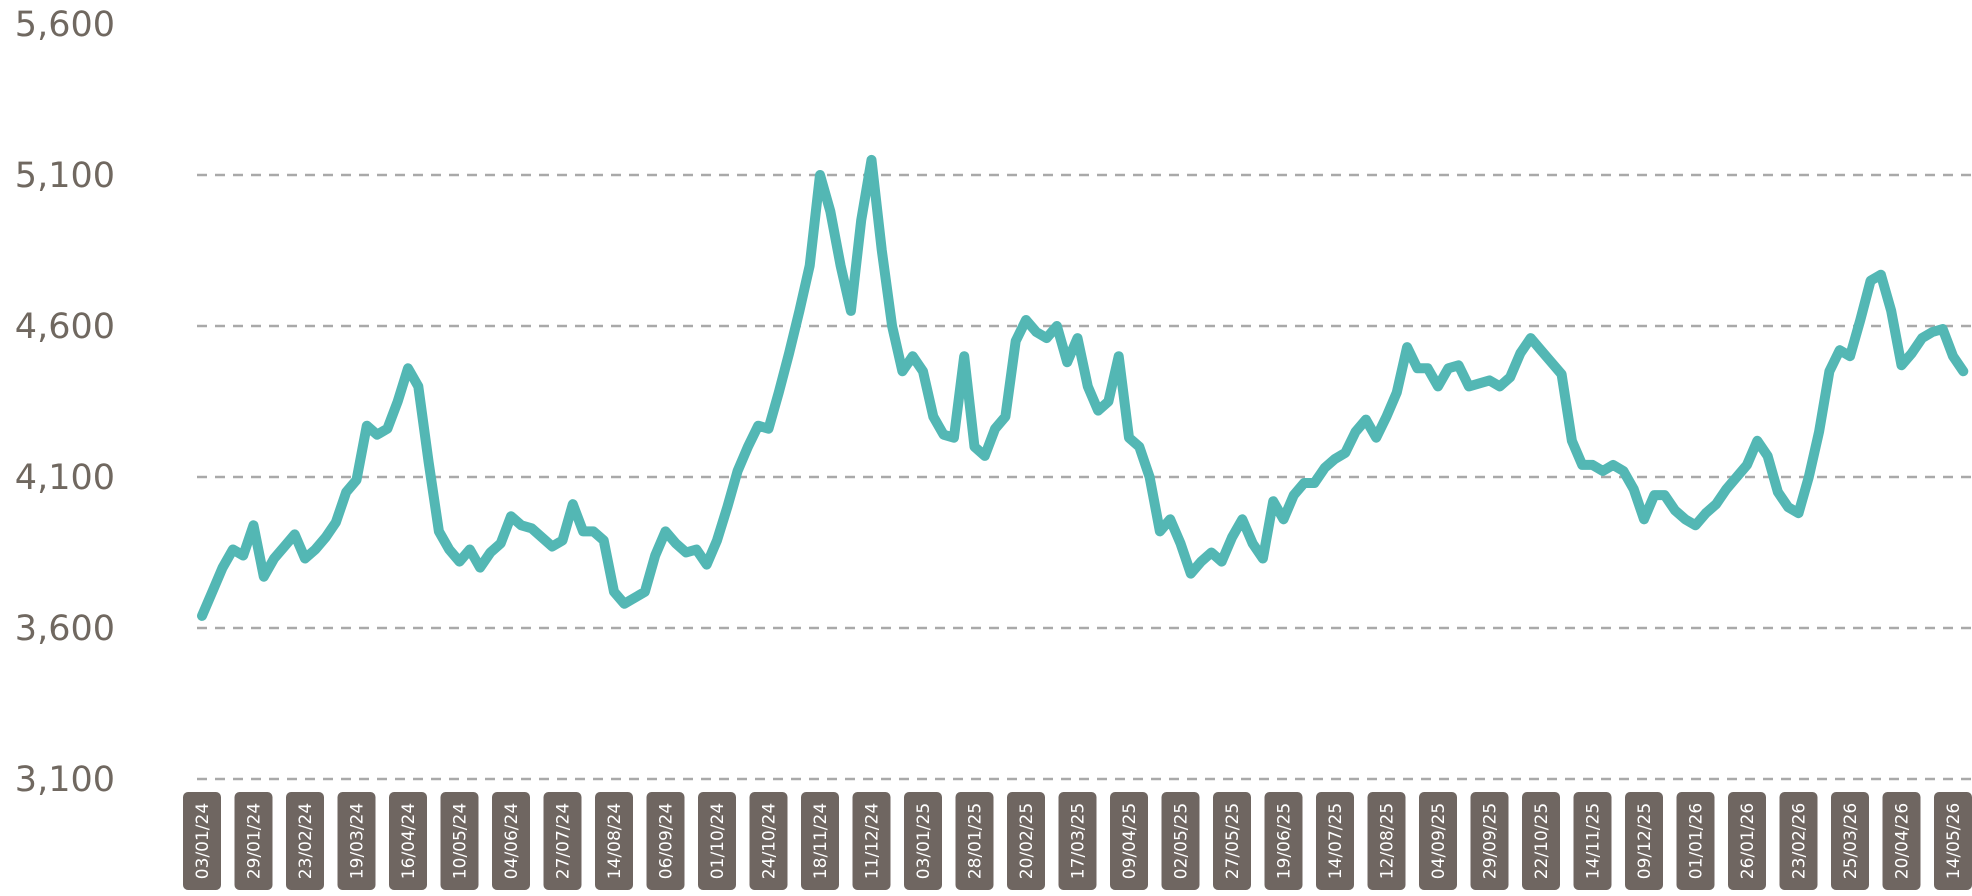 The image size is (1972, 896). I want to click on x-tick-label: 26/01/26, so click(1748, 841).